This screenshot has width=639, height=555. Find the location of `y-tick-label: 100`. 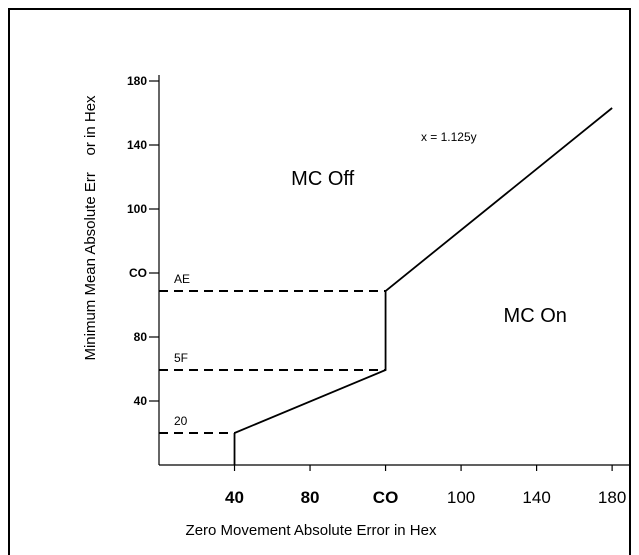

y-tick-label: 100 is located at coordinates (137, 209).